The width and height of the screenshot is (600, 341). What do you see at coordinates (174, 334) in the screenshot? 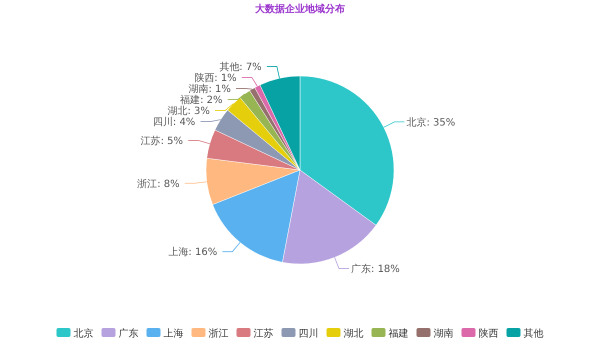
I see `legend-label: 上海` at bounding box center [174, 334].